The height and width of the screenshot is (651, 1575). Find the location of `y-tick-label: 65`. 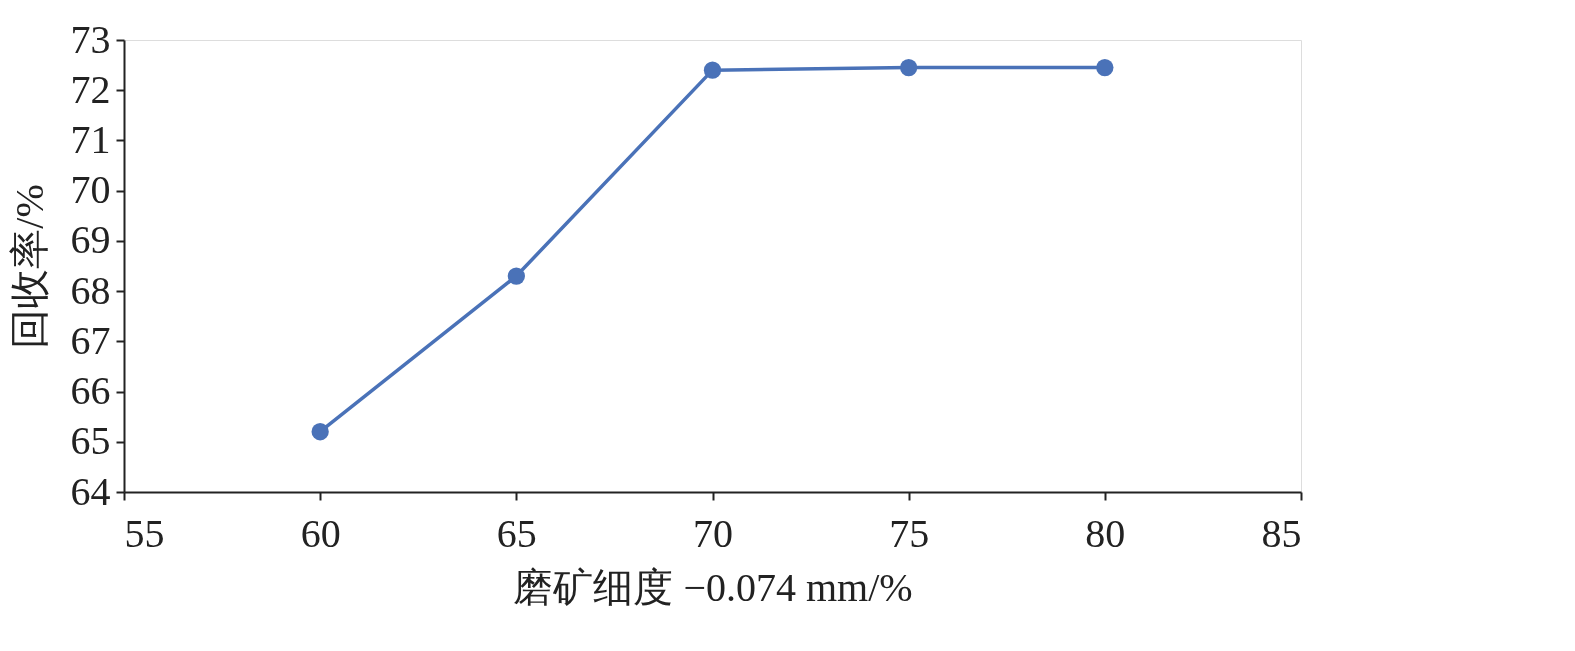

y-tick-label: 65 is located at coordinates (90, 441).